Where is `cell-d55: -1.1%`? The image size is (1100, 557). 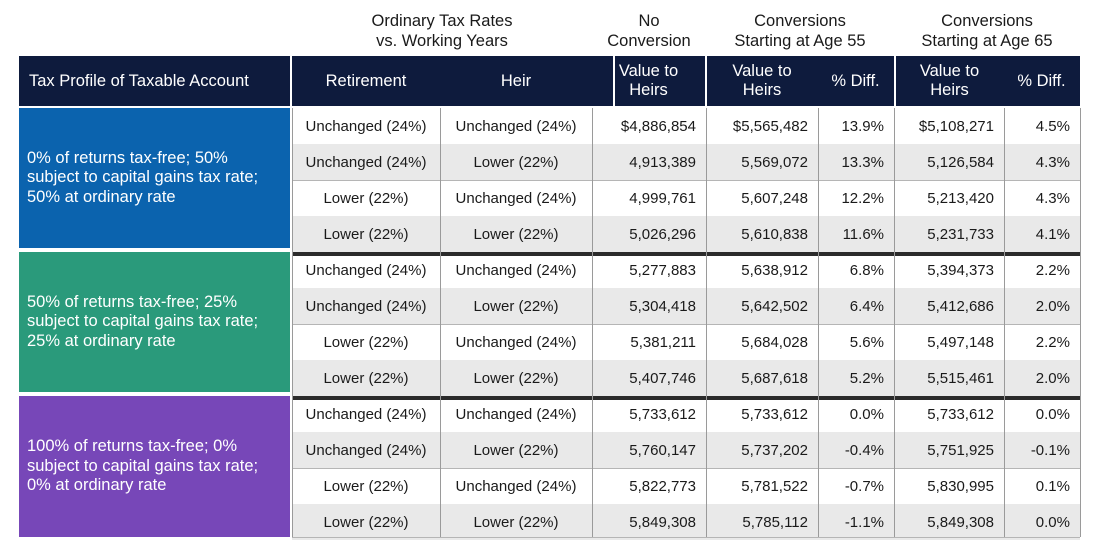
cell-d55: -1.1% is located at coordinates (864, 522).